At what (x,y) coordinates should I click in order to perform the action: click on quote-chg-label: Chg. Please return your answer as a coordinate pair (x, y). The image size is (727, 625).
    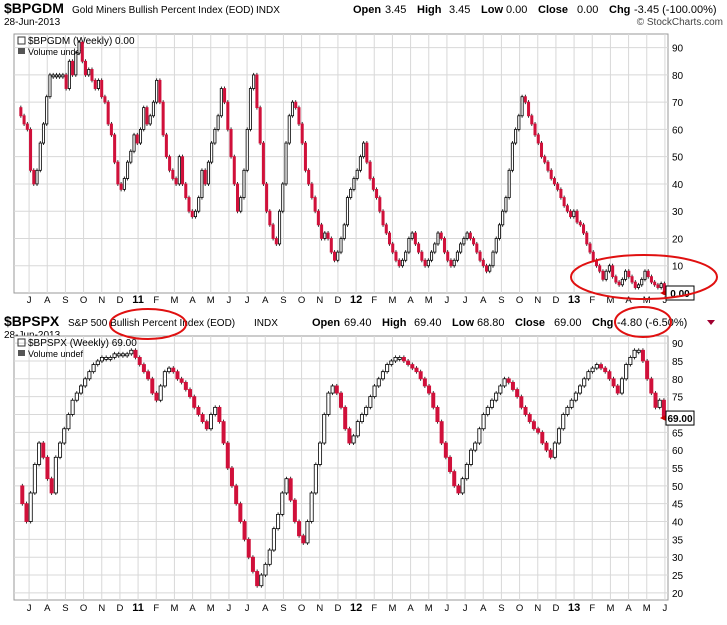
    Looking at the image, I should click on (619, 10).